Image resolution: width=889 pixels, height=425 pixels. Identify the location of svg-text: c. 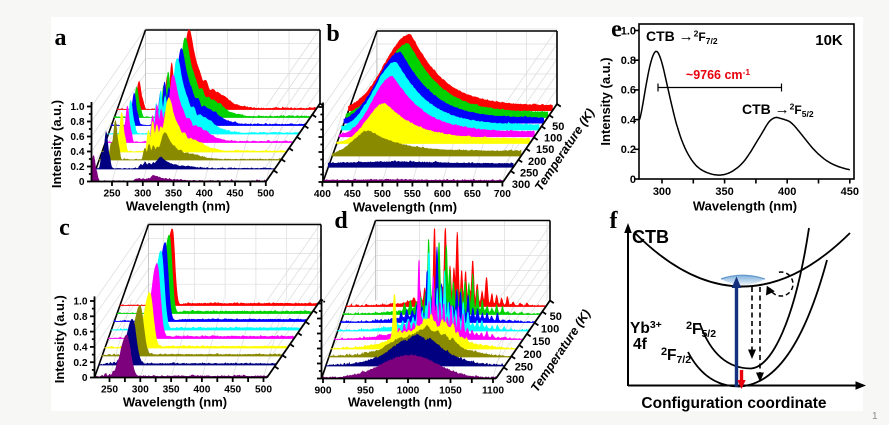
(64, 228).